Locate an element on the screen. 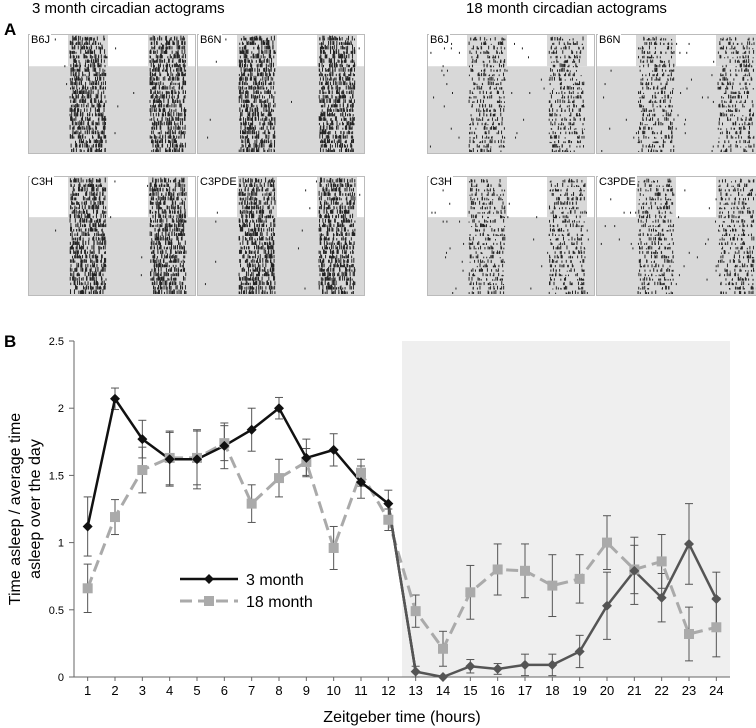  actogram-3m-b6j: B6J is located at coordinates (112, 94).